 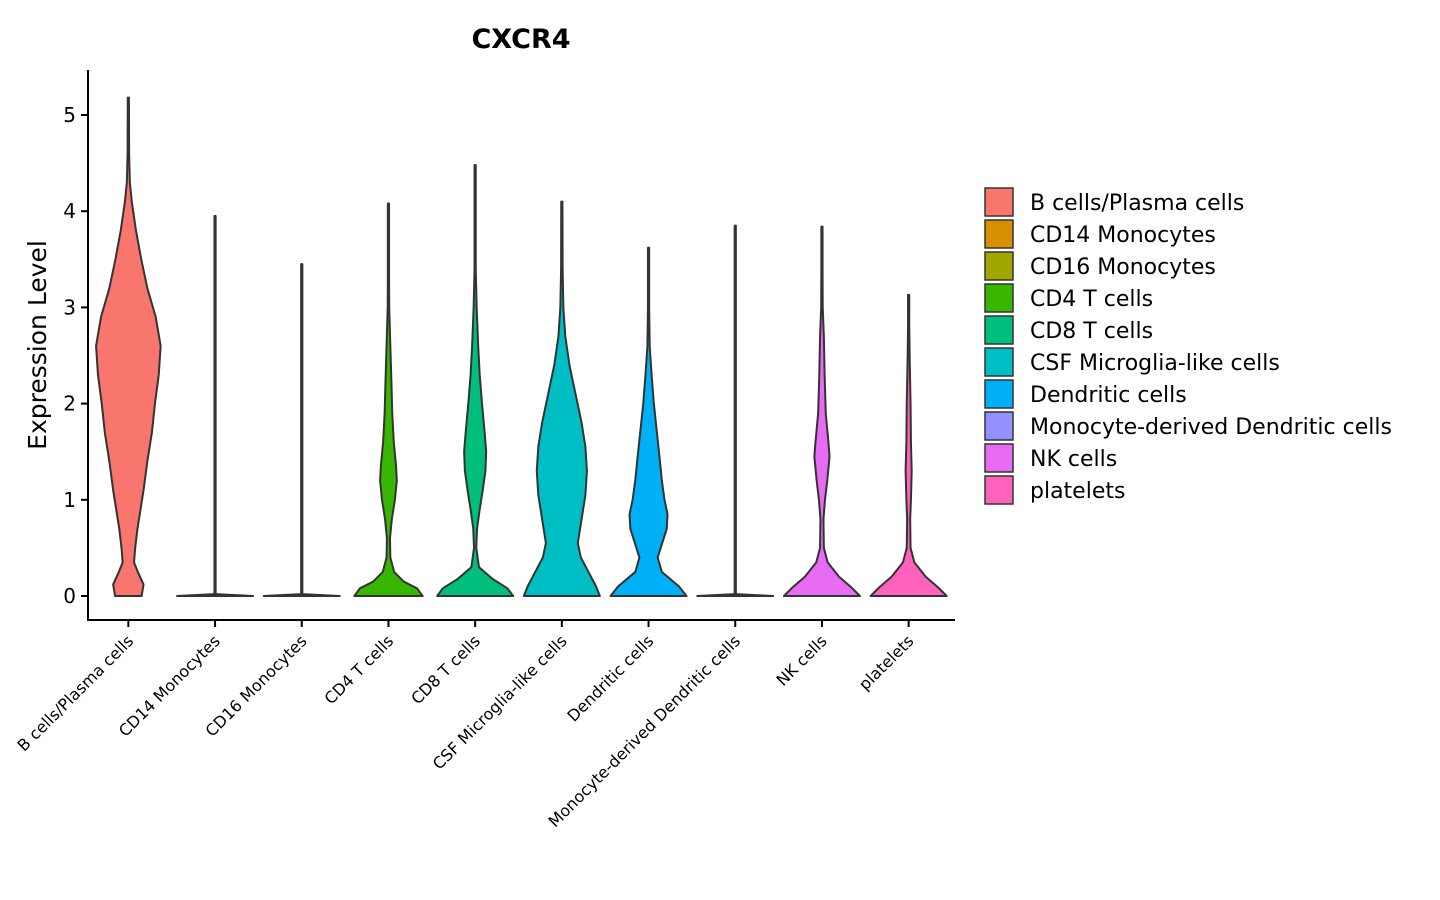 I want to click on x-tick-label: Dendritic cells, so click(x=610, y=678).